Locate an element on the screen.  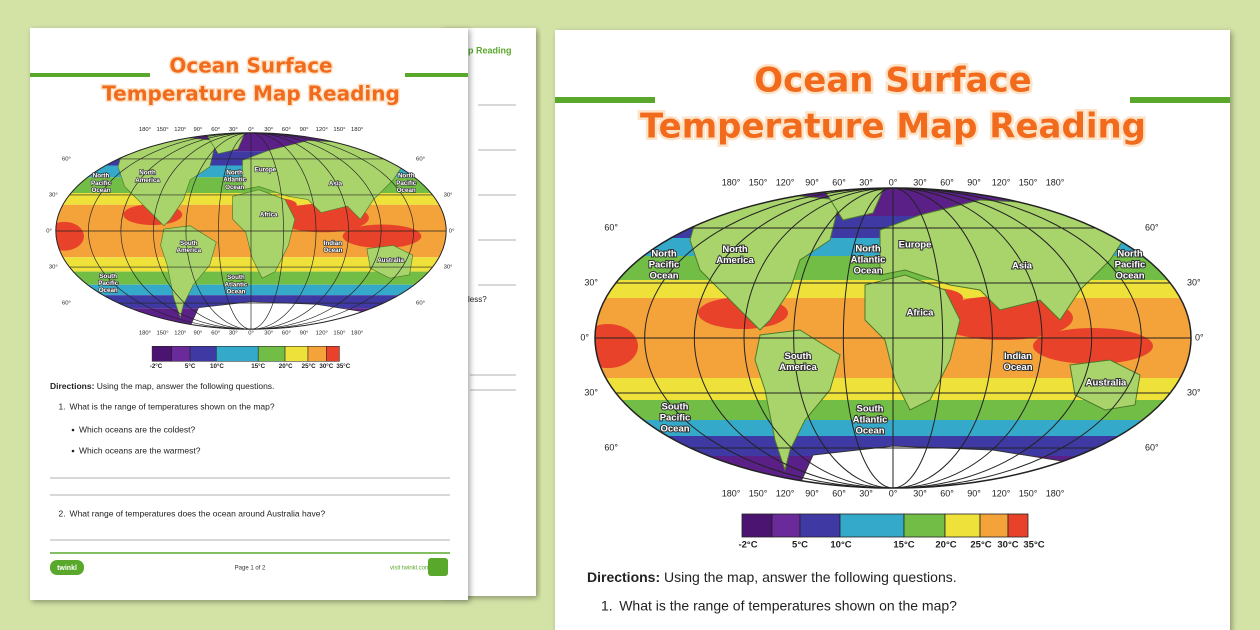
map-outline is located at coordinates (251, 231).